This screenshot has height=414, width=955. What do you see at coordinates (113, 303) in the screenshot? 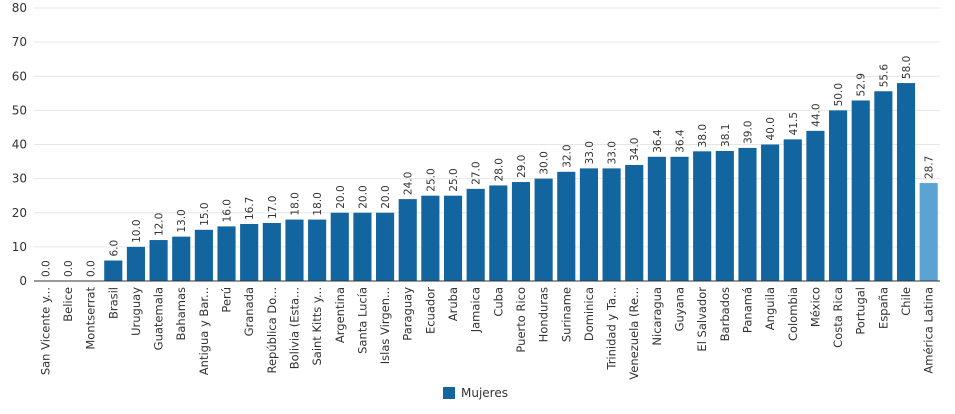
I see `x-category-label: Brasil` at bounding box center [113, 303].